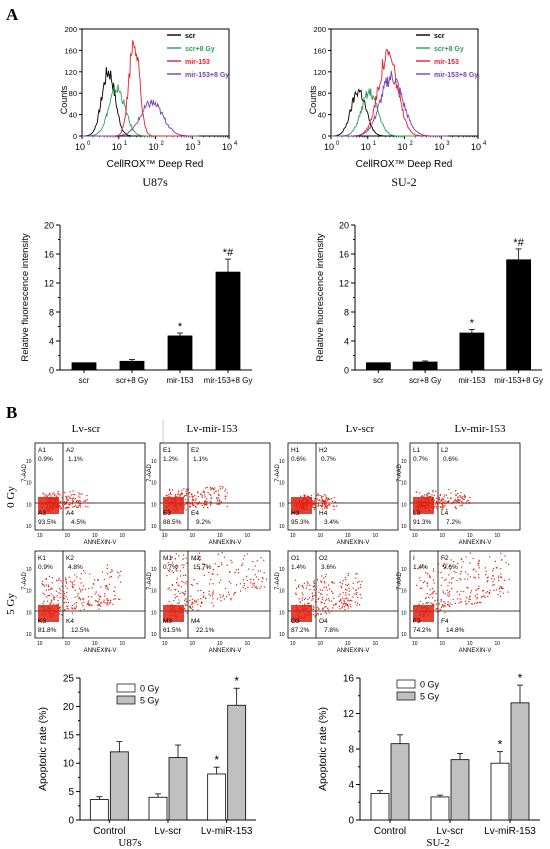 The image size is (550, 849). Describe the element at coordinates (353, 651) in the screenshot. I see `flow-xlabel: ANNEXIN-V` at that location.